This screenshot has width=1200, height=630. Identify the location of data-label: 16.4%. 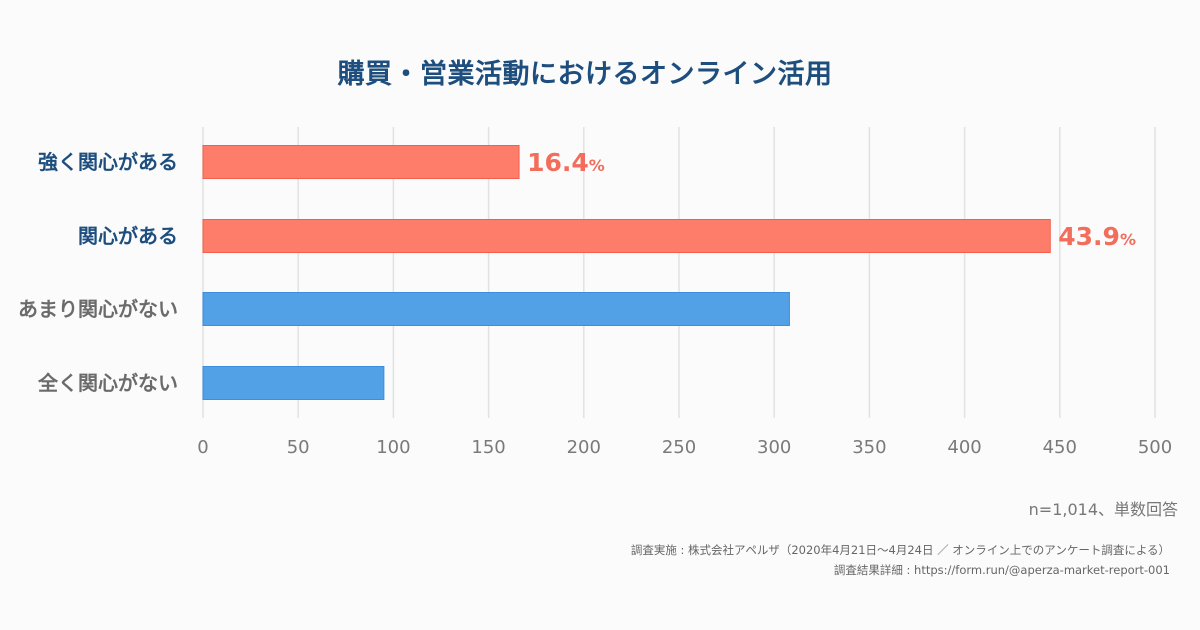
(566, 162).